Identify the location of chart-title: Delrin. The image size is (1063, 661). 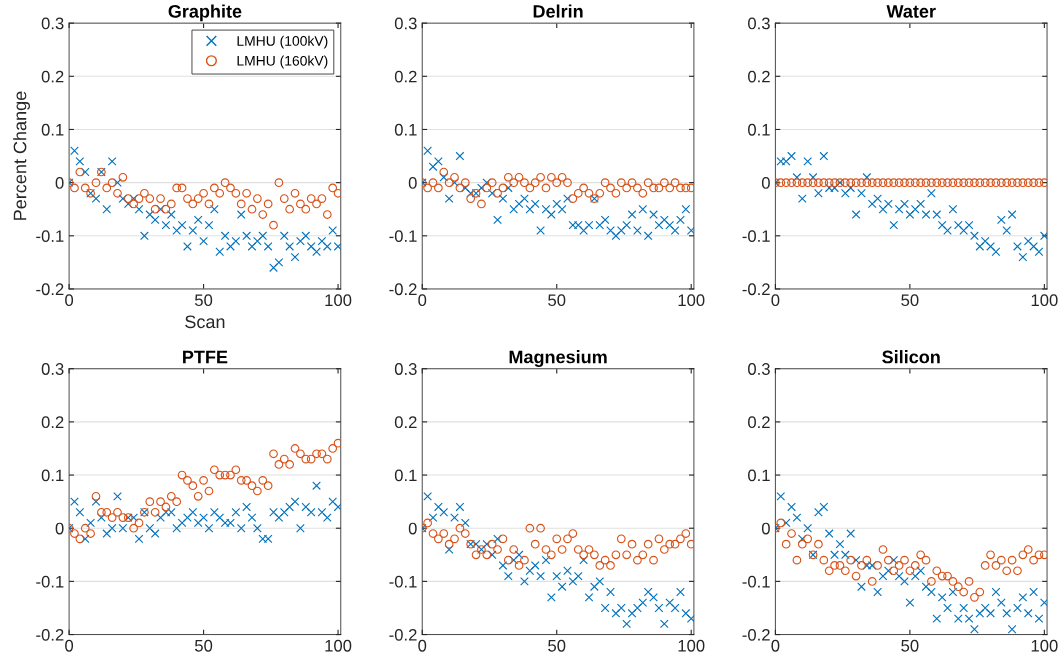
(558, 11).